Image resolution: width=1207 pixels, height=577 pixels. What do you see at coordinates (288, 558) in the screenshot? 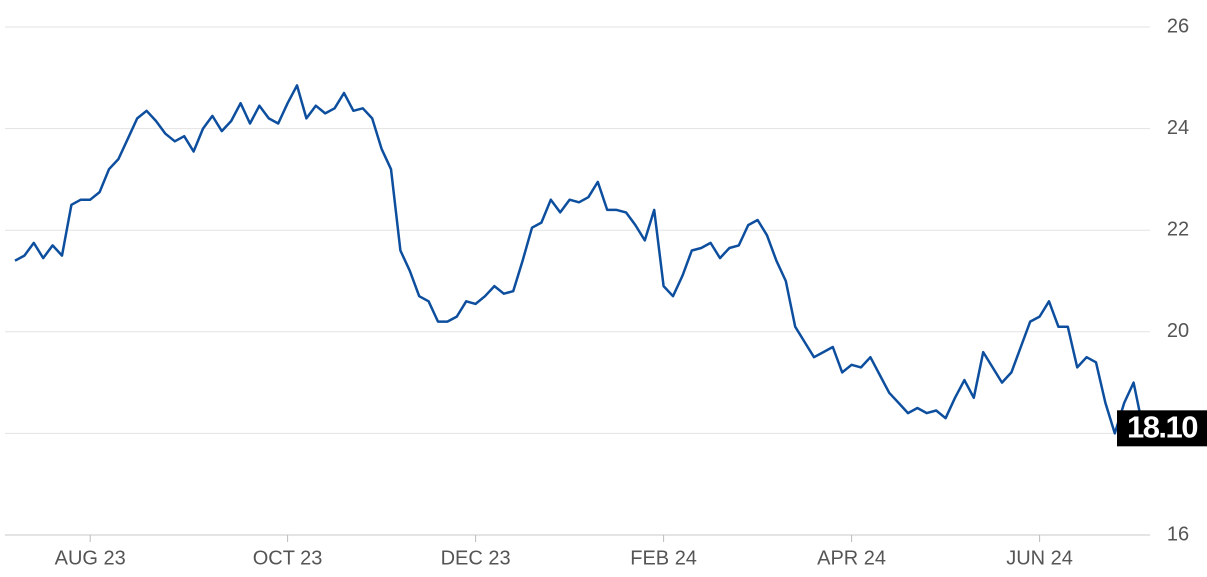
I see `x-tick-label: OCT 23` at bounding box center [288, 558].